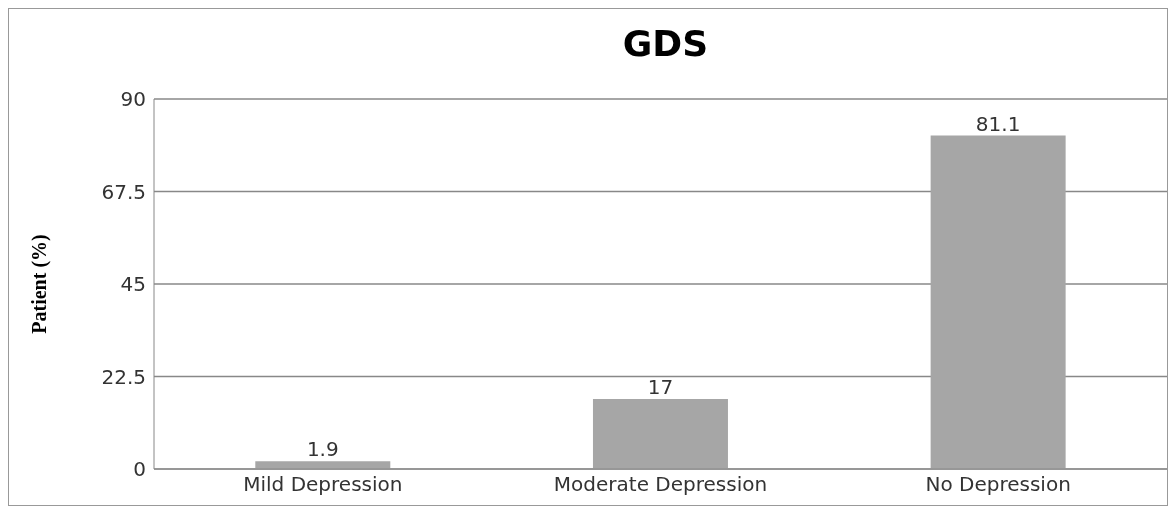 Image resolution: width=1176 pixels, height=514 pixels. Describe the element at coordinates (998, 123) in the screenshot. I see `data-label: 81.1` at that location.